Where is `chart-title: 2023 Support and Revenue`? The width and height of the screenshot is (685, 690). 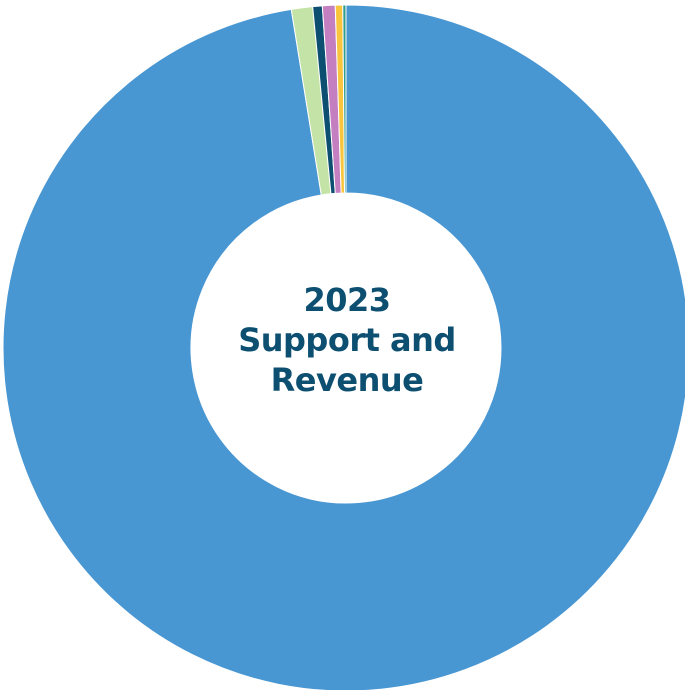 chart-title: 2023 Support and Revenue is located at coordinates (347, 340).